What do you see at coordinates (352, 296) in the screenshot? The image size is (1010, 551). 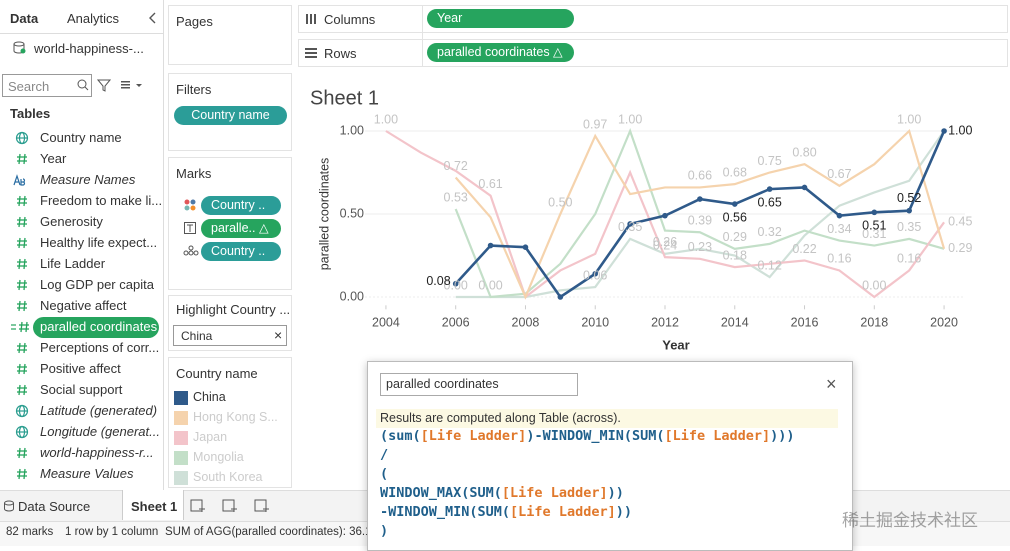 I see `y-tick-label: 0.00` at bounding box center [352, 296].